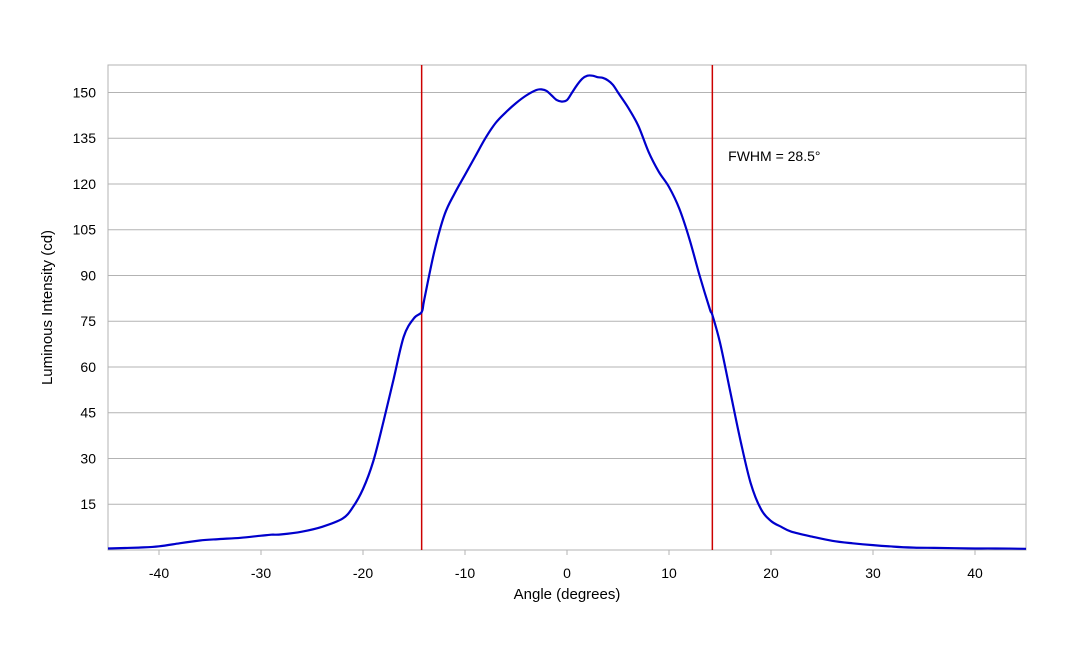 This screenshot has width=1080, height=648. Describe the element at coordinates (774, 156) in the screenshot. I see `fwhm-annotation: FWHM = 28.5°` at that location.